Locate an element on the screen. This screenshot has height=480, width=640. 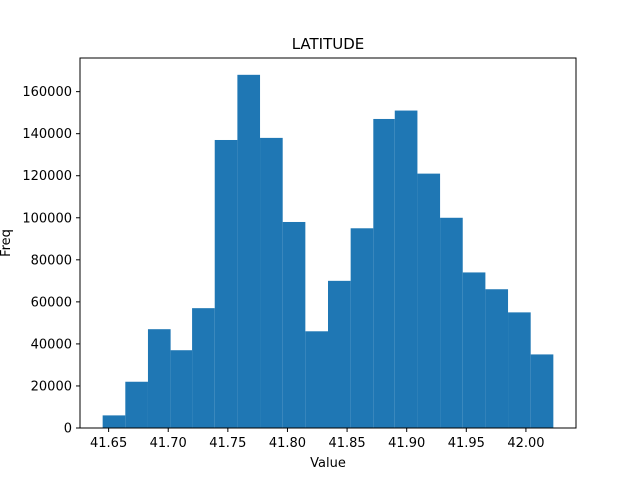
y-tick-label: 60000 is located at coordinates (51, 302).